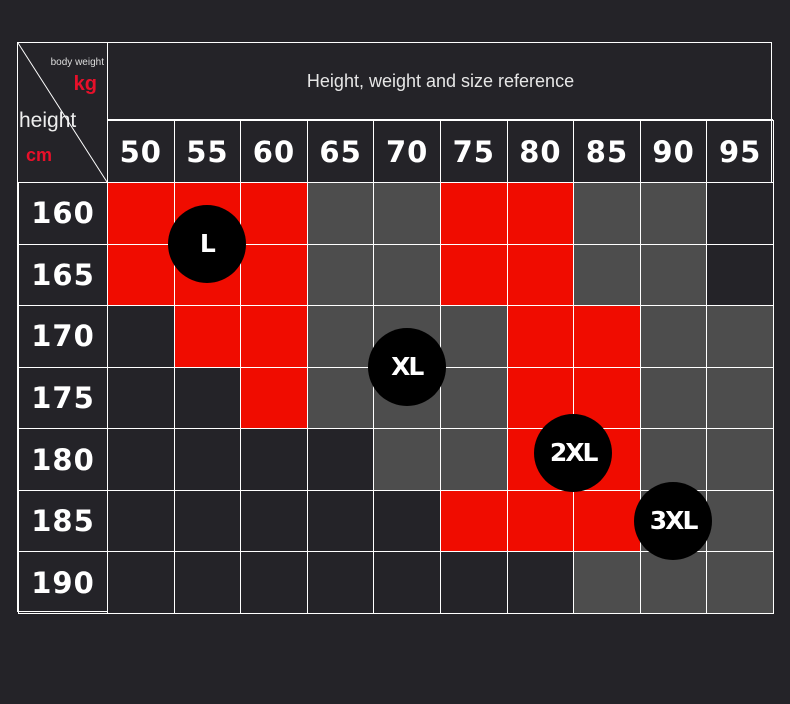  What do you see at coordinates (440, 81) in the screenshot?
I see `chart-title: Height, weight and size reference` at bounding box center [440, 81].